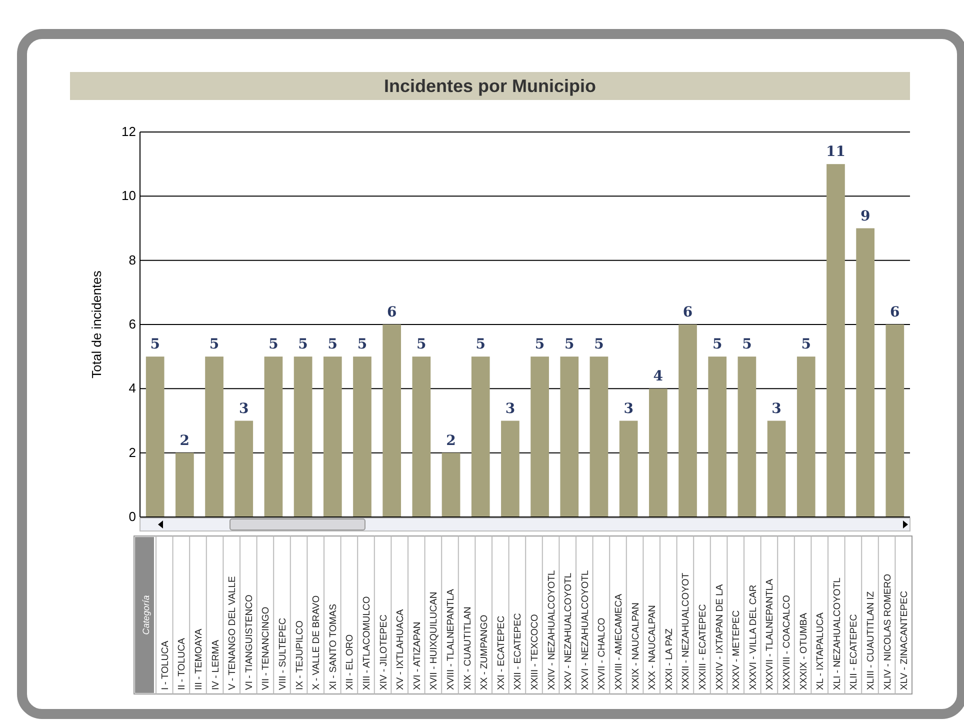 The height and width of the screenshot is (727, 964). What do you see at coordinates (367, 643) in the screenshot?
I see `text: XIII - ATLACOMULCO` at bounding box center [367, 643].